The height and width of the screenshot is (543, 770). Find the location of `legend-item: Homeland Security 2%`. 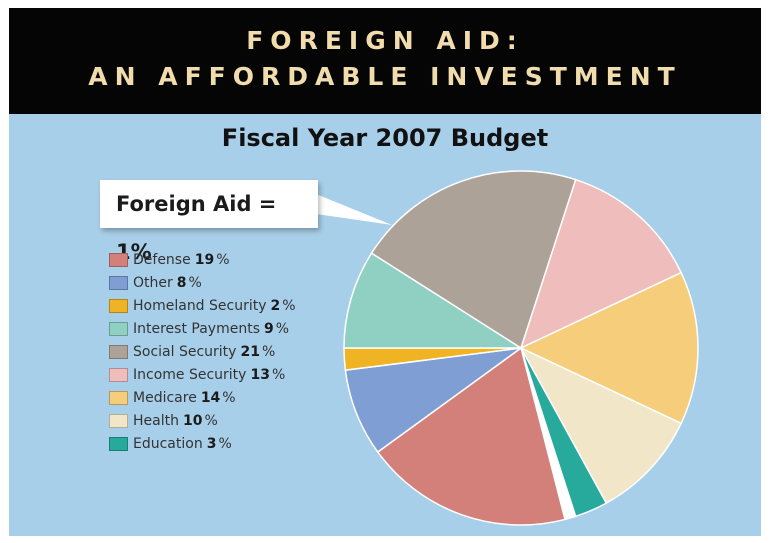

legend-item: Homeland Security 2% is located at coordinates (202, 305).